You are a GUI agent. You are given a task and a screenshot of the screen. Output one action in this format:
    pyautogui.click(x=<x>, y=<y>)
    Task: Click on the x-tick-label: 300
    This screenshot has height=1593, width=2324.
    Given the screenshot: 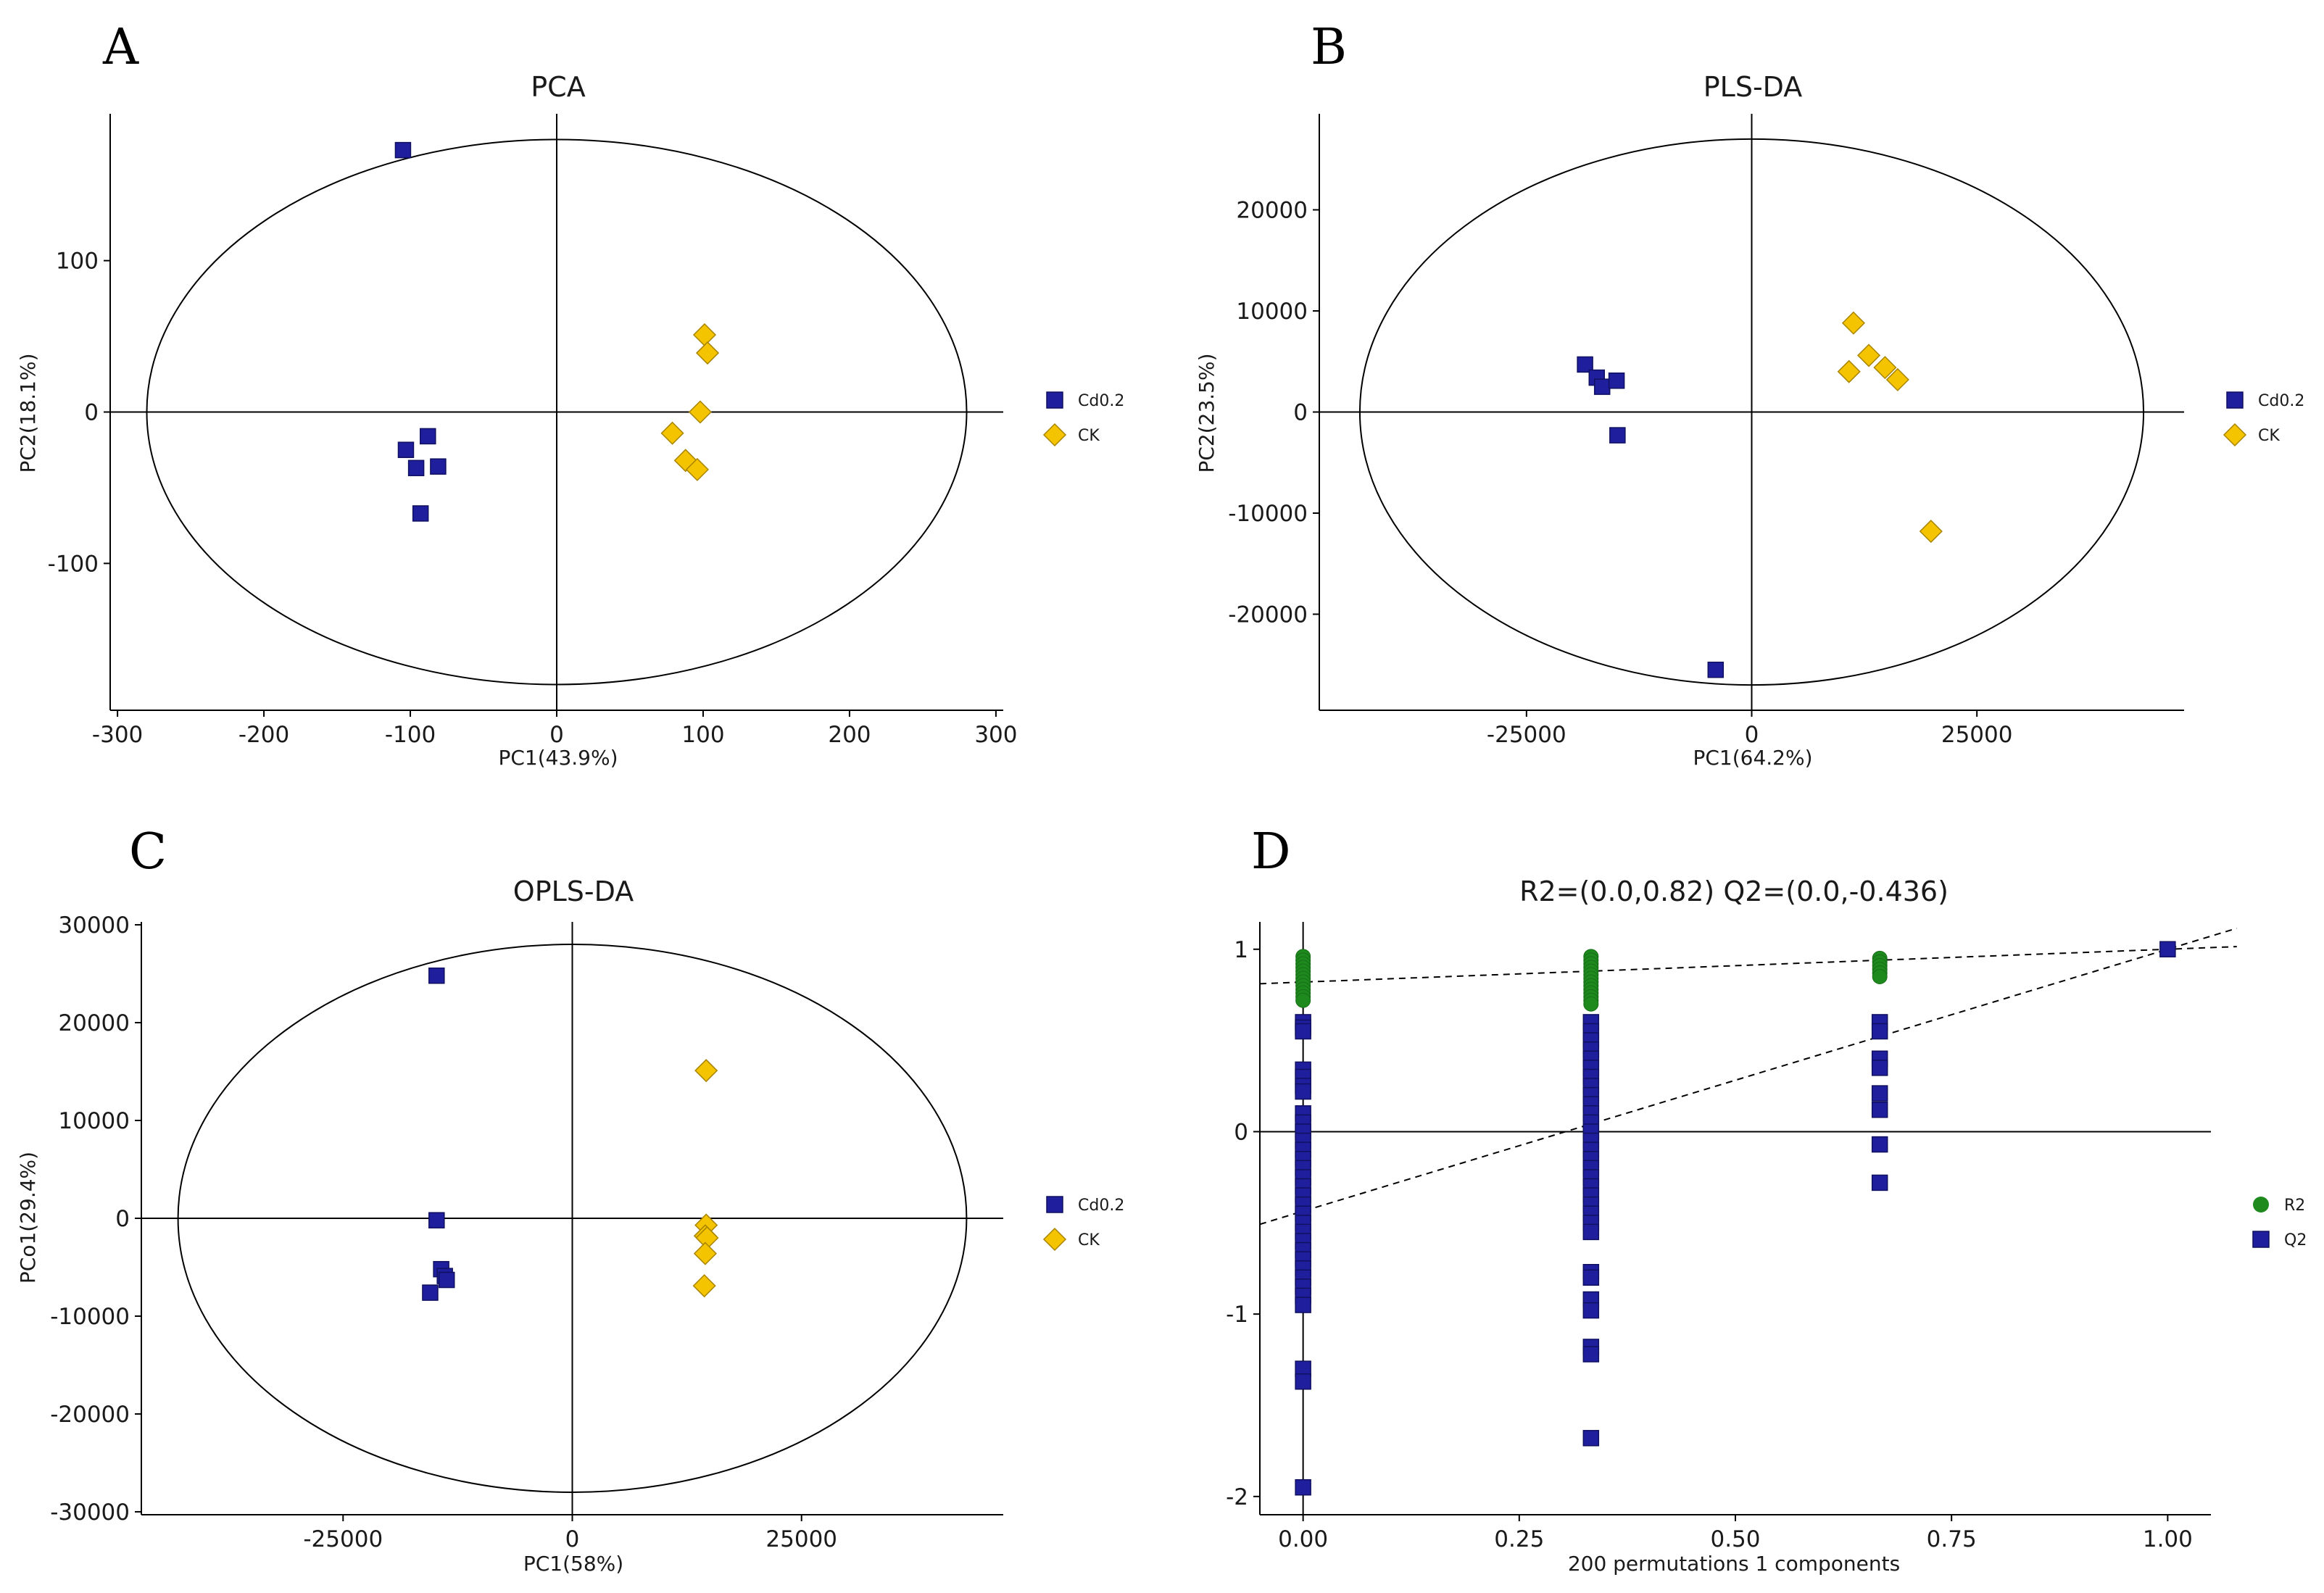 What is the action you would take?
    pyautogui.click(x=995, y=735)
    